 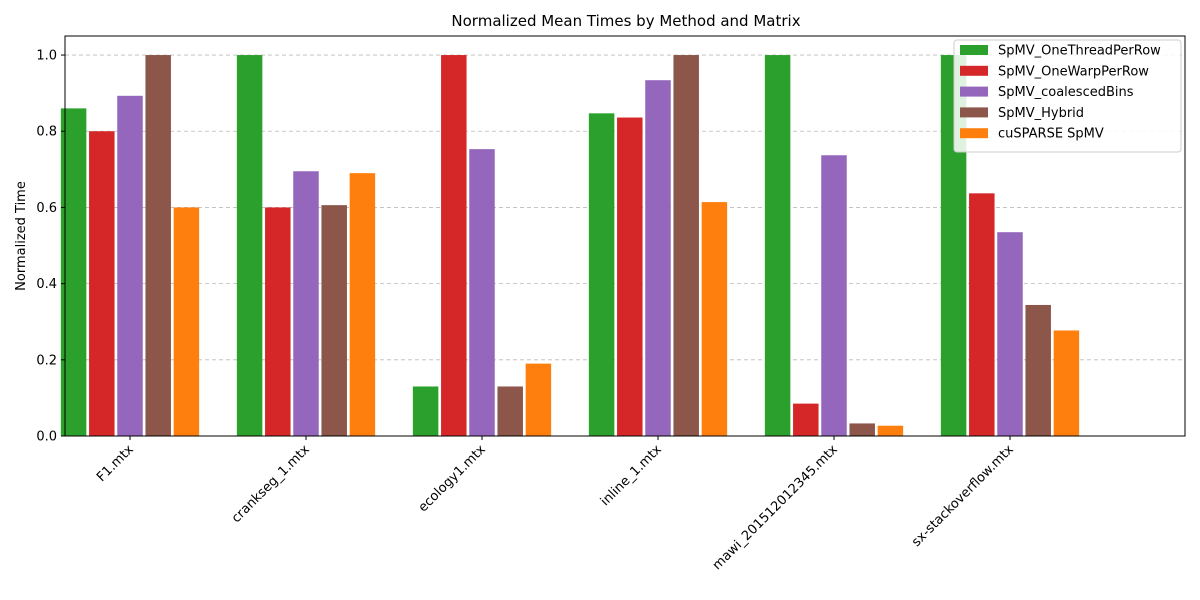 What do you see at coordinates (50, 247) in the screenshot?
I see `y-axis-ticks: 0.0 0.2 0.4 0.6 0.8 1.0` at bounding box center [50, 247].